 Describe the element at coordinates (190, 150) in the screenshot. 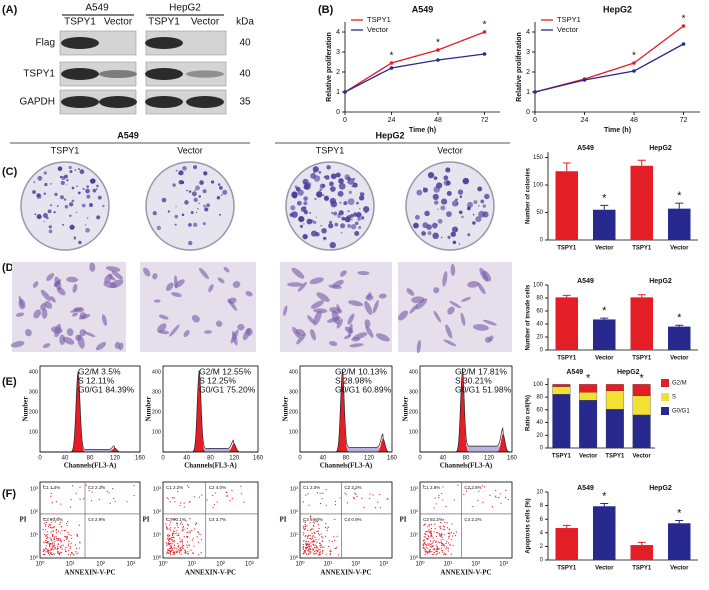

I see `lane-label: Vector` at that location.